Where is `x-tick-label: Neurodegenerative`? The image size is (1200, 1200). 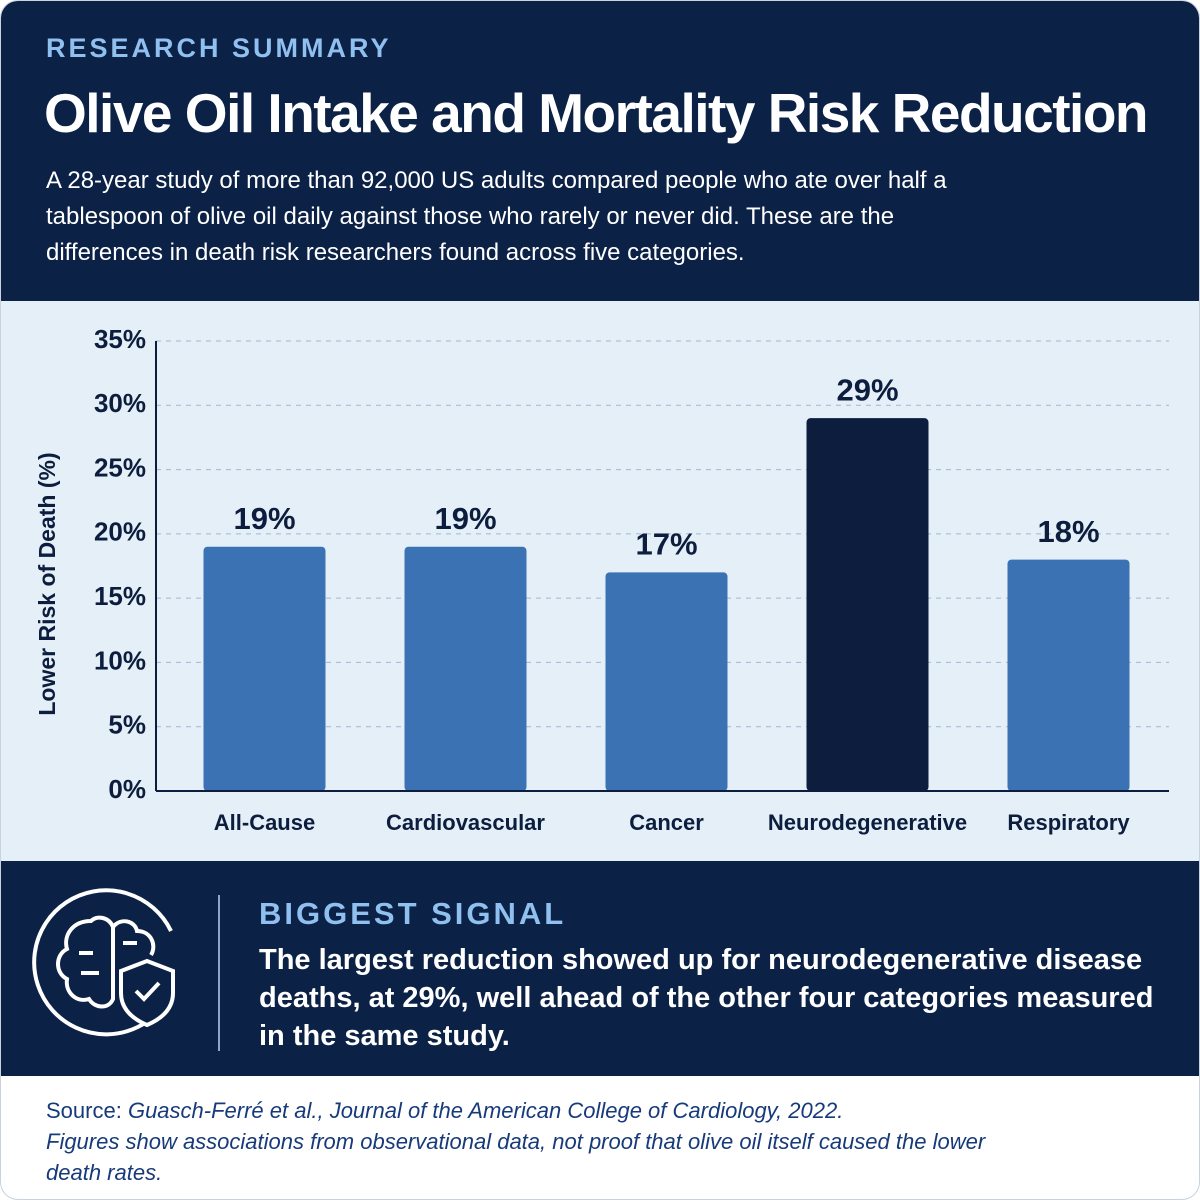 x-tick-label: Neurodegenerative is located at coordinates (867, 822).